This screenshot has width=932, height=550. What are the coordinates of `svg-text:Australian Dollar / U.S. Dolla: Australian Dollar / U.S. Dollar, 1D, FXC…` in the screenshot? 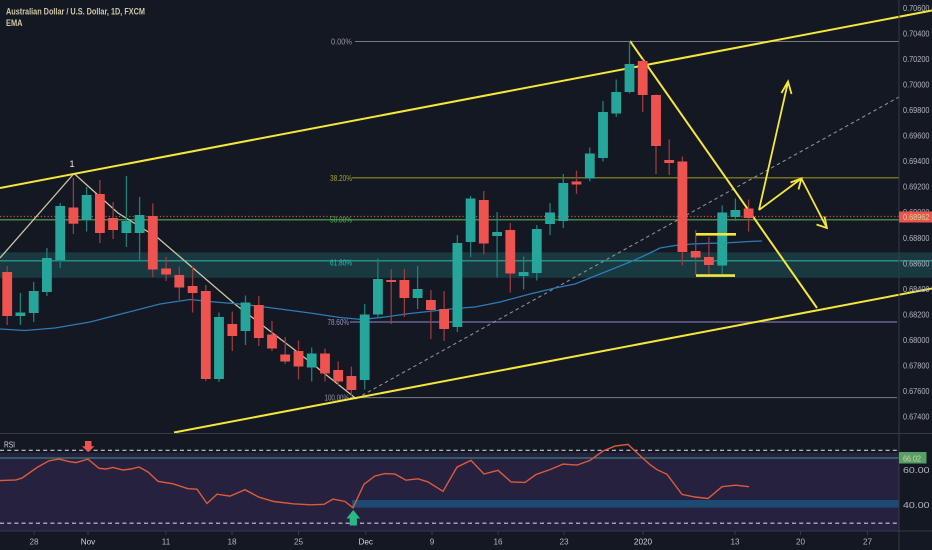 It's located at (75, 12).